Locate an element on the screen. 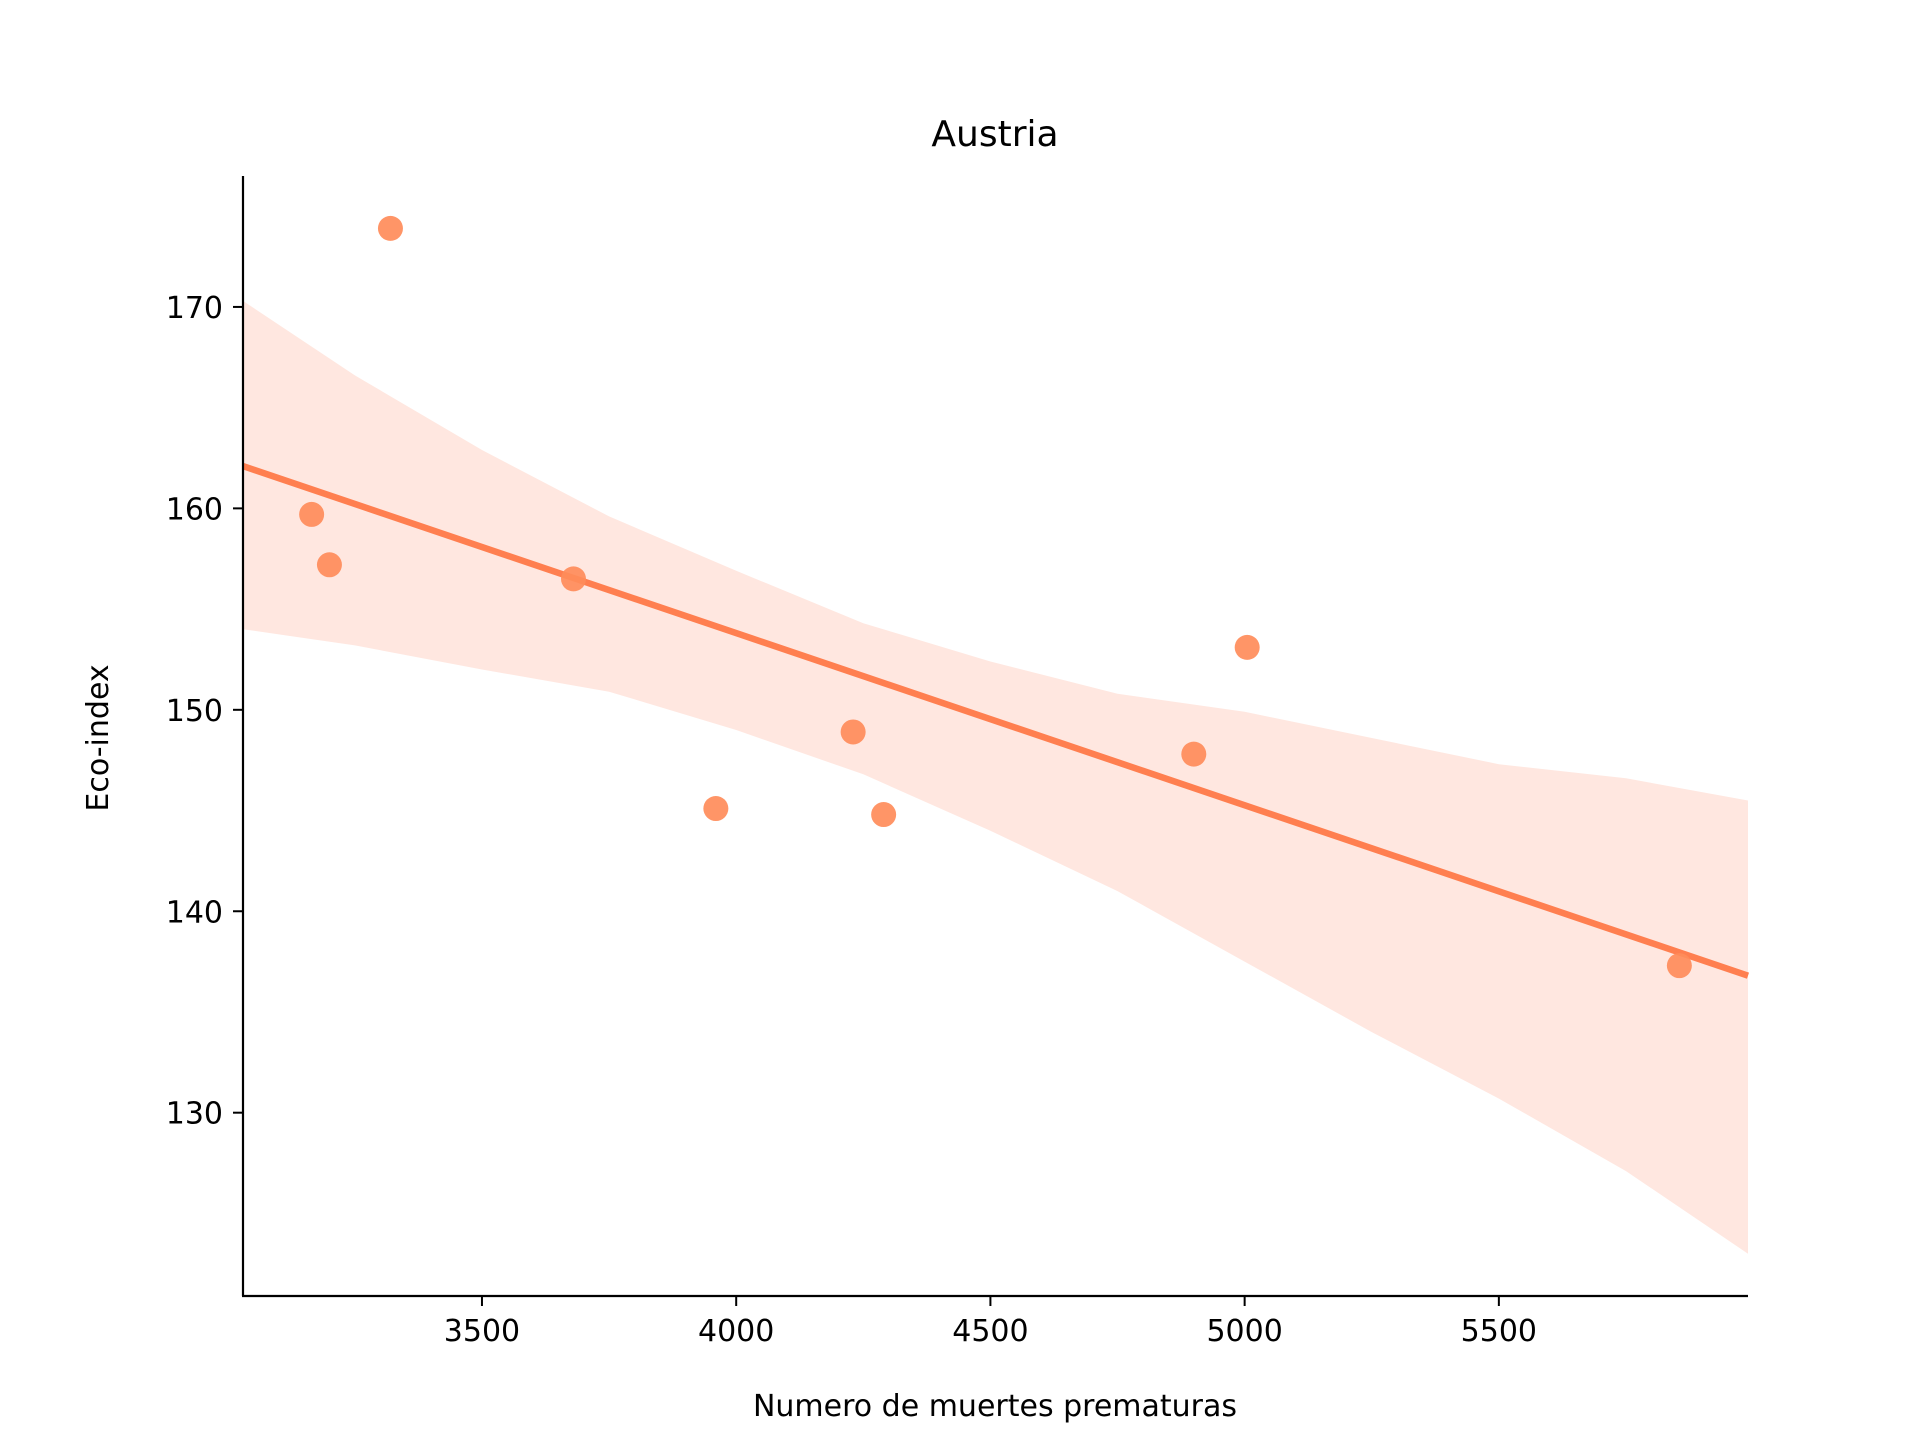 The image size is (1920, 1440). y-tick-label: 150 is located at coordinates (194, 711).